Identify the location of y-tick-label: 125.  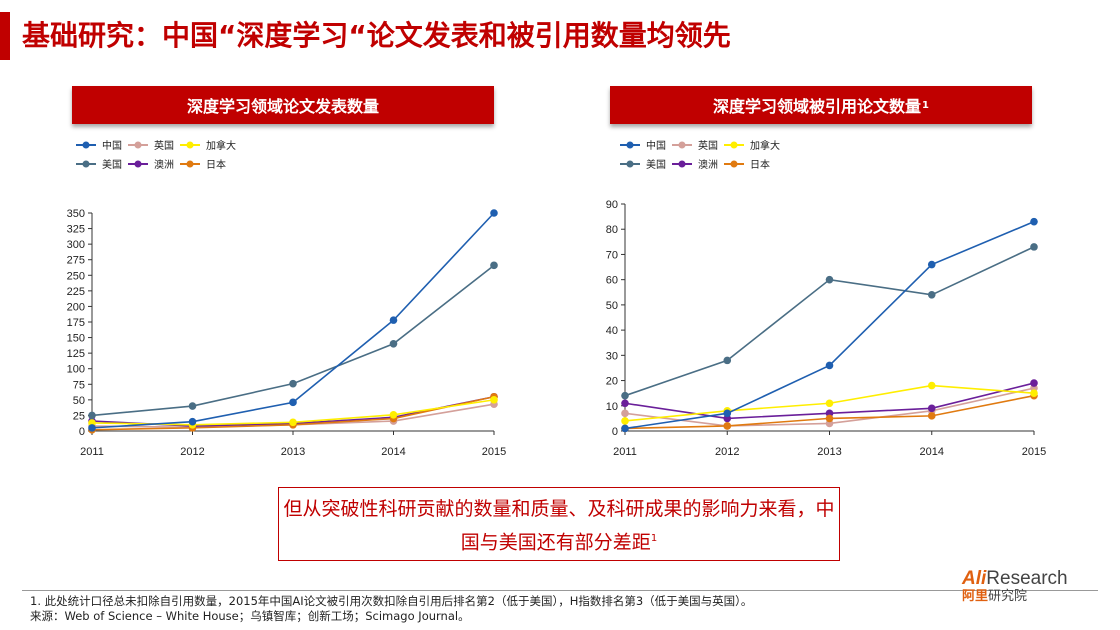
(76, 354).